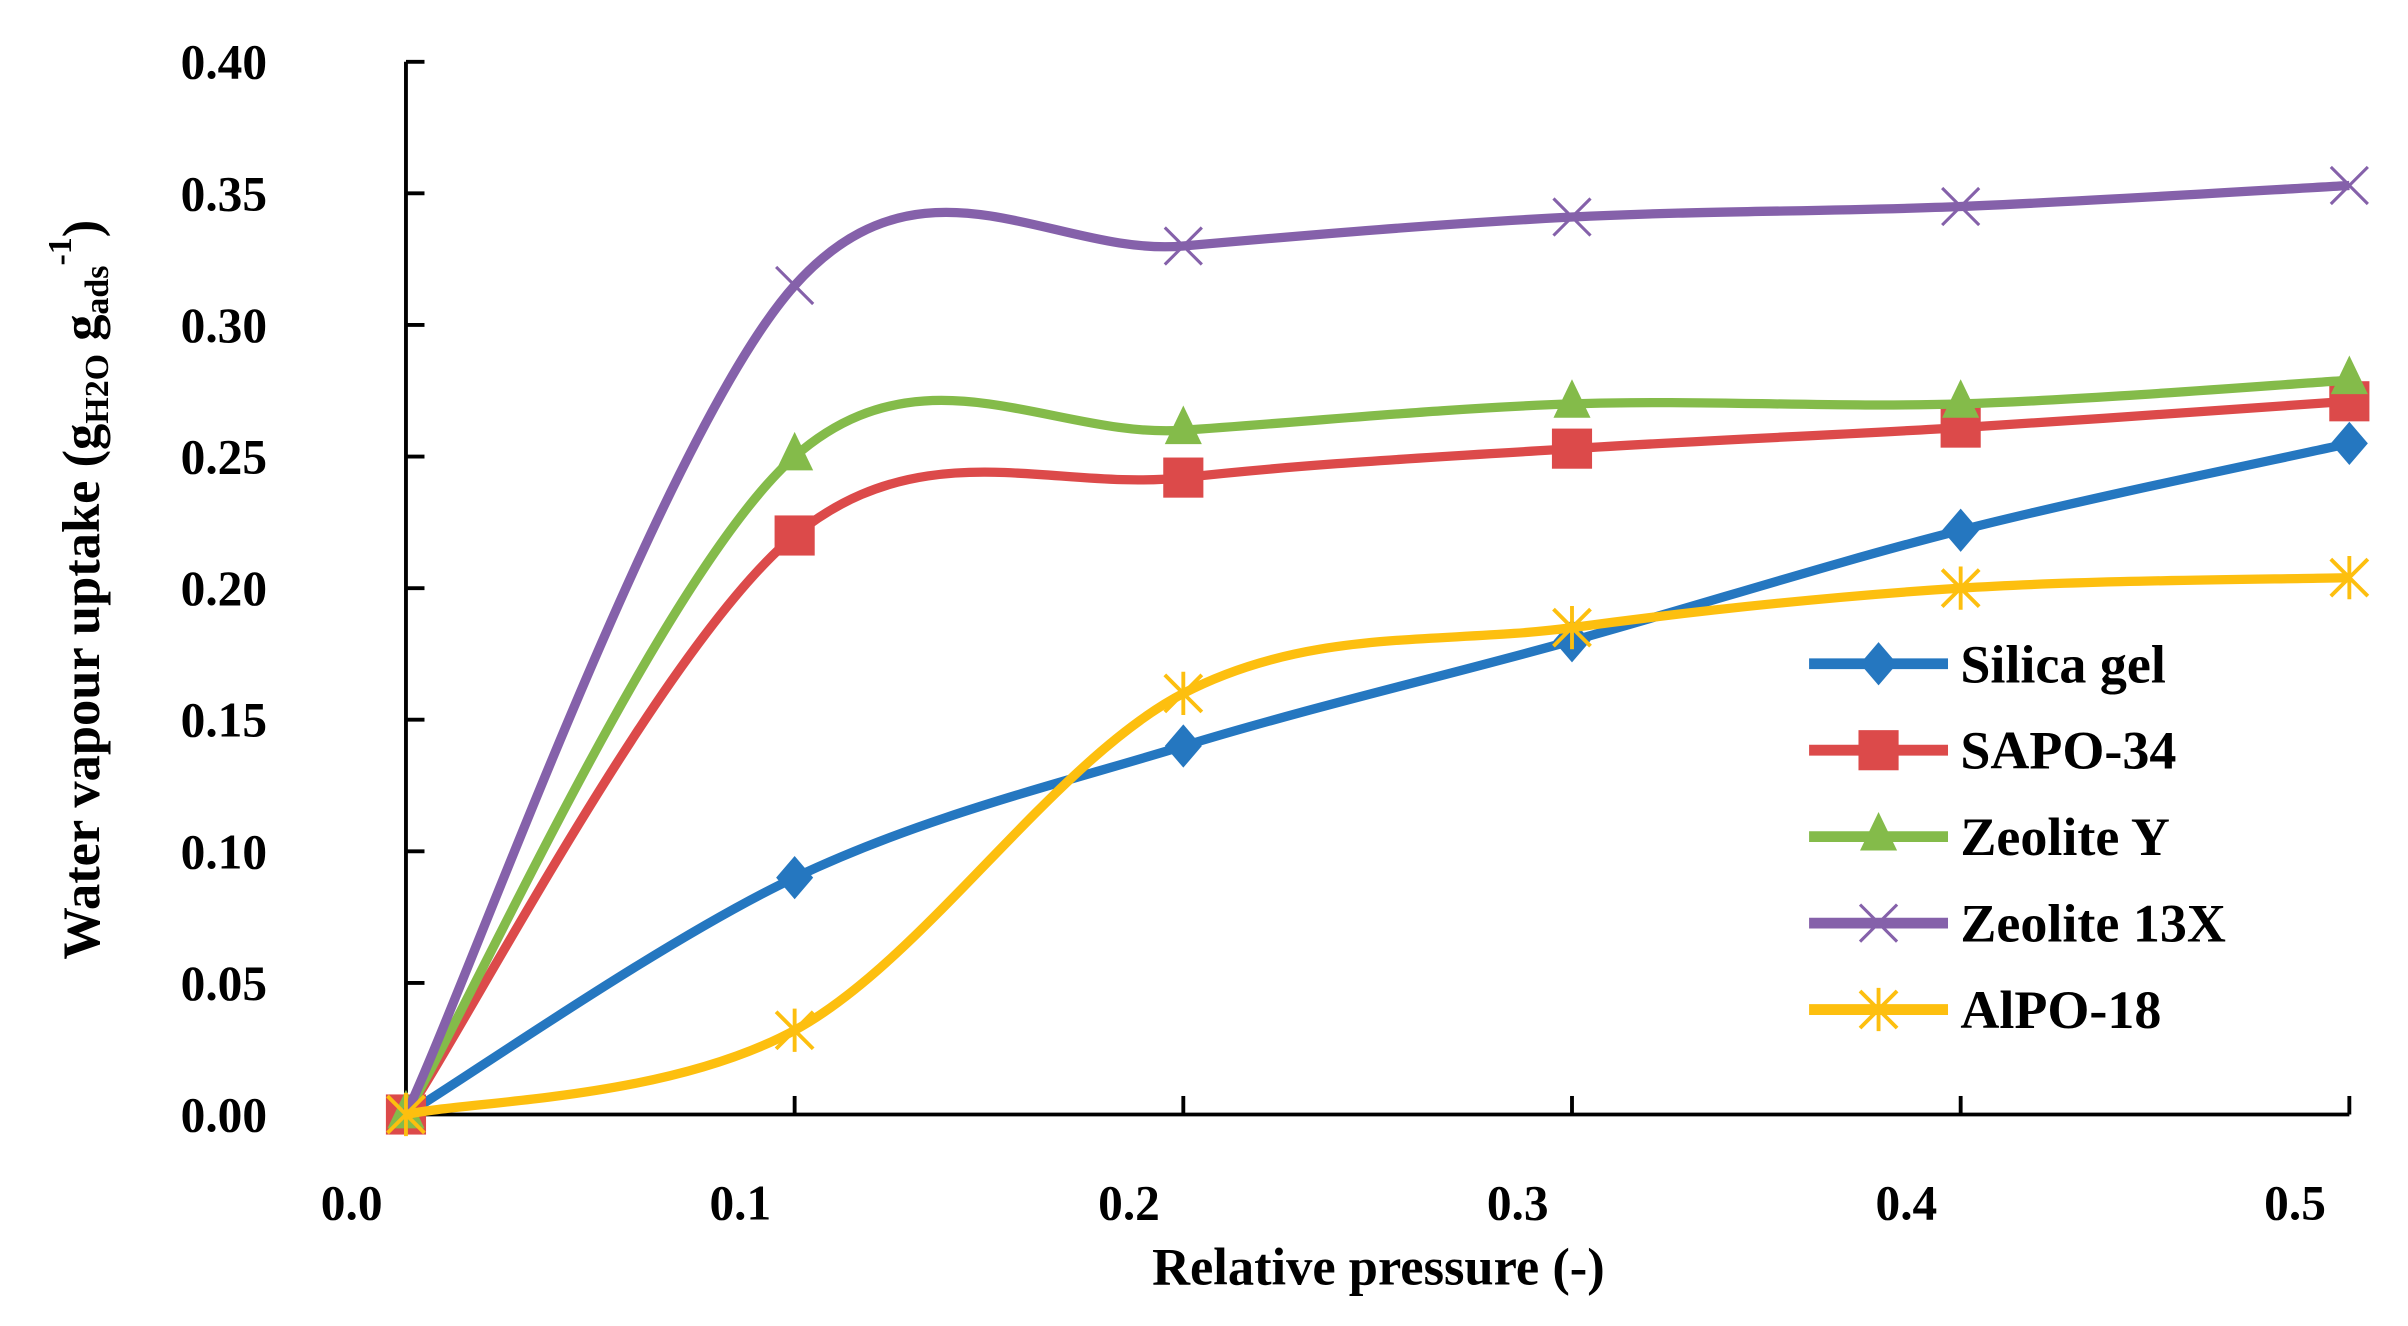  I want to click on legend-item-silica-gel: Silica gel, so click(1987, 664).